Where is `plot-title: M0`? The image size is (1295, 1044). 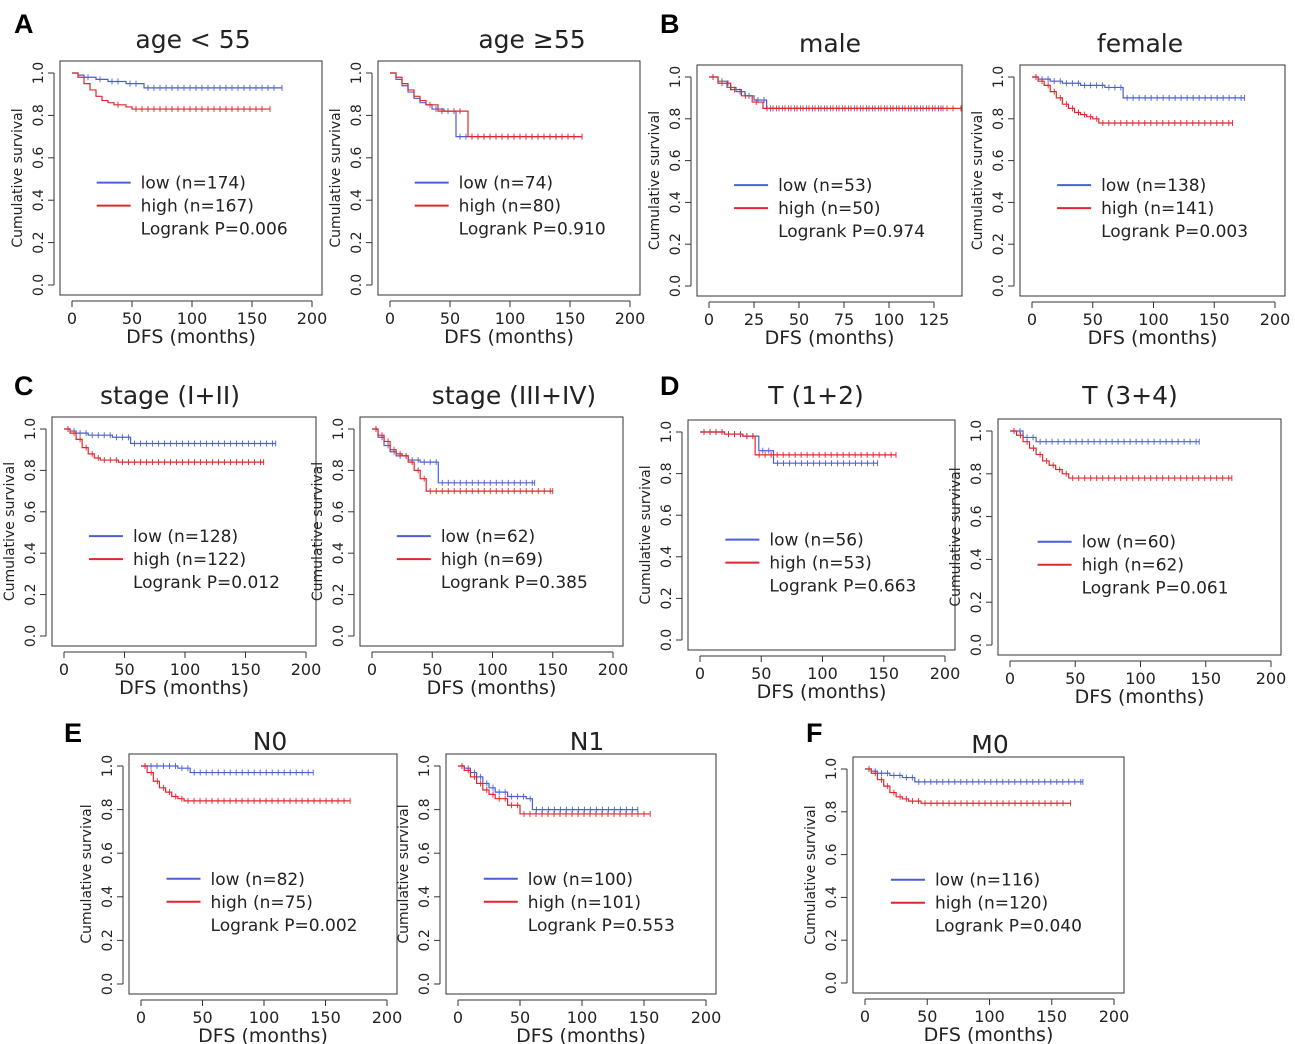
plot-title: M0 is located at coordinates (989, 744).